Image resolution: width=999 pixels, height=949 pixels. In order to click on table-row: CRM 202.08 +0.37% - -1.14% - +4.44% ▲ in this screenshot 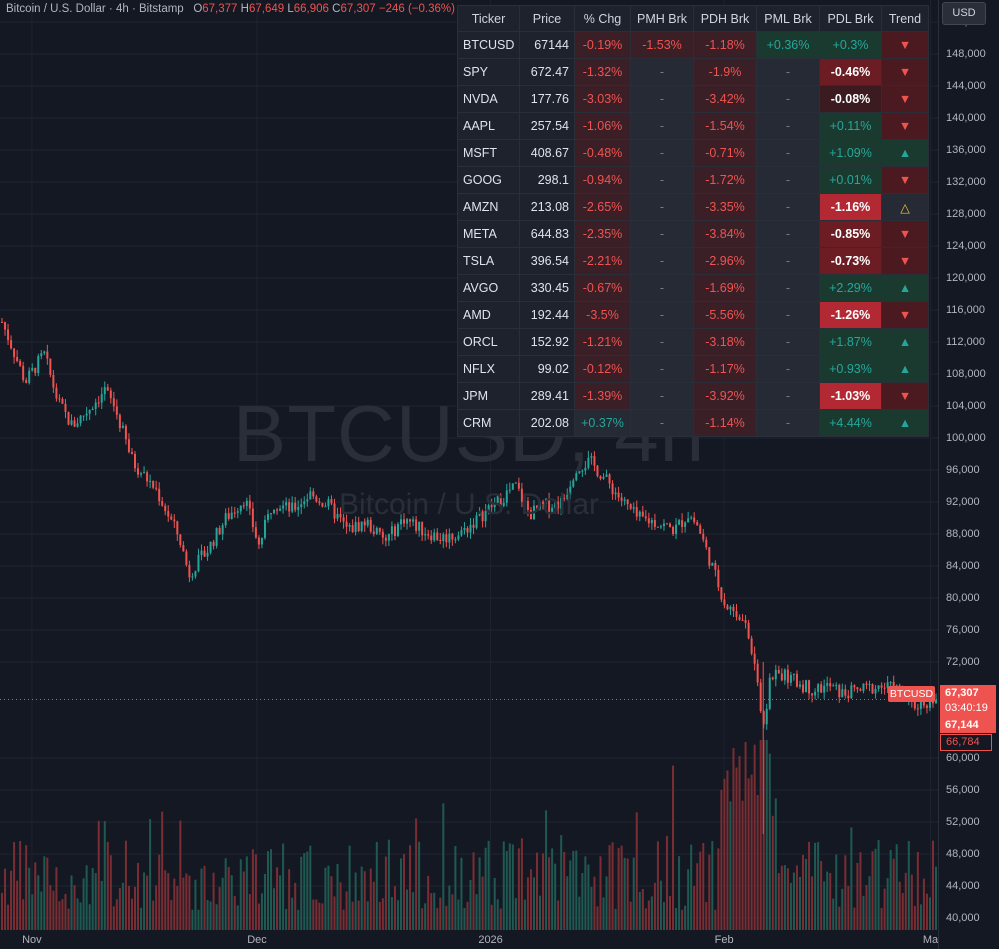, I will do `click(693, 423)`.